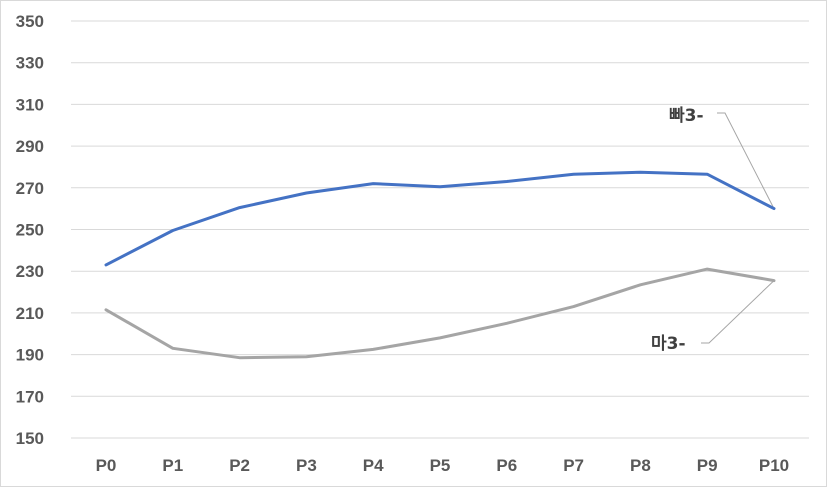  Describe the element at coordinates (686, 116) in the screenshot. I see `series-label: 빠3-` at that location.